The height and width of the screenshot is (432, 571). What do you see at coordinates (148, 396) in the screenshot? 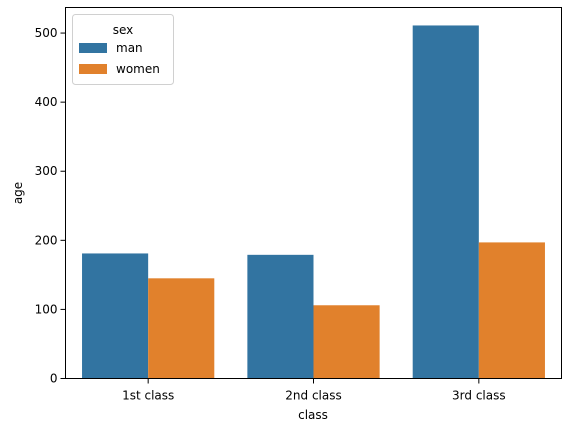
I see `x-tick-label: 1st class` at bounding box center [148, 396].